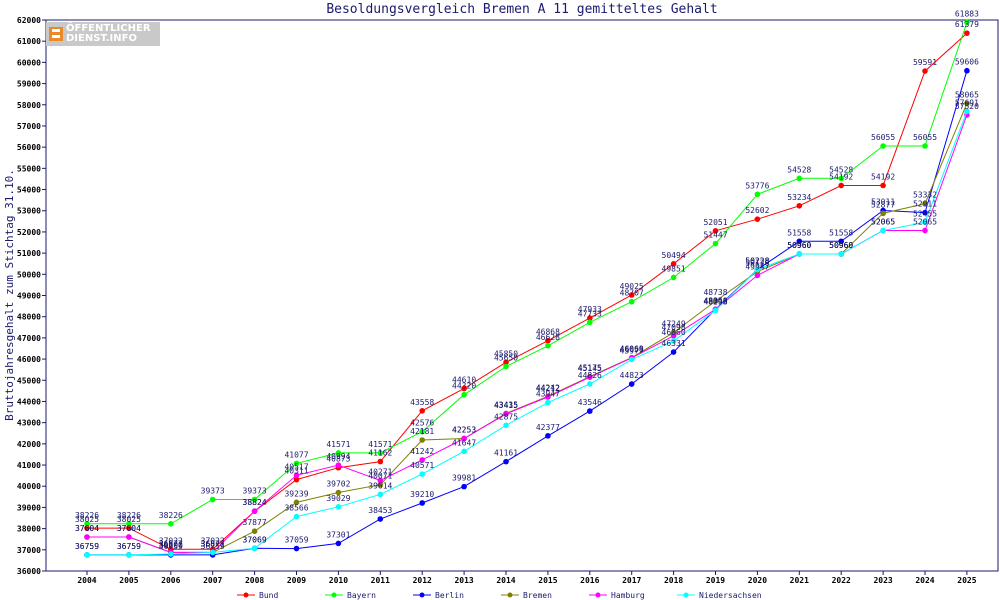  I want to click on data-label: 45650, so click(506, 357).